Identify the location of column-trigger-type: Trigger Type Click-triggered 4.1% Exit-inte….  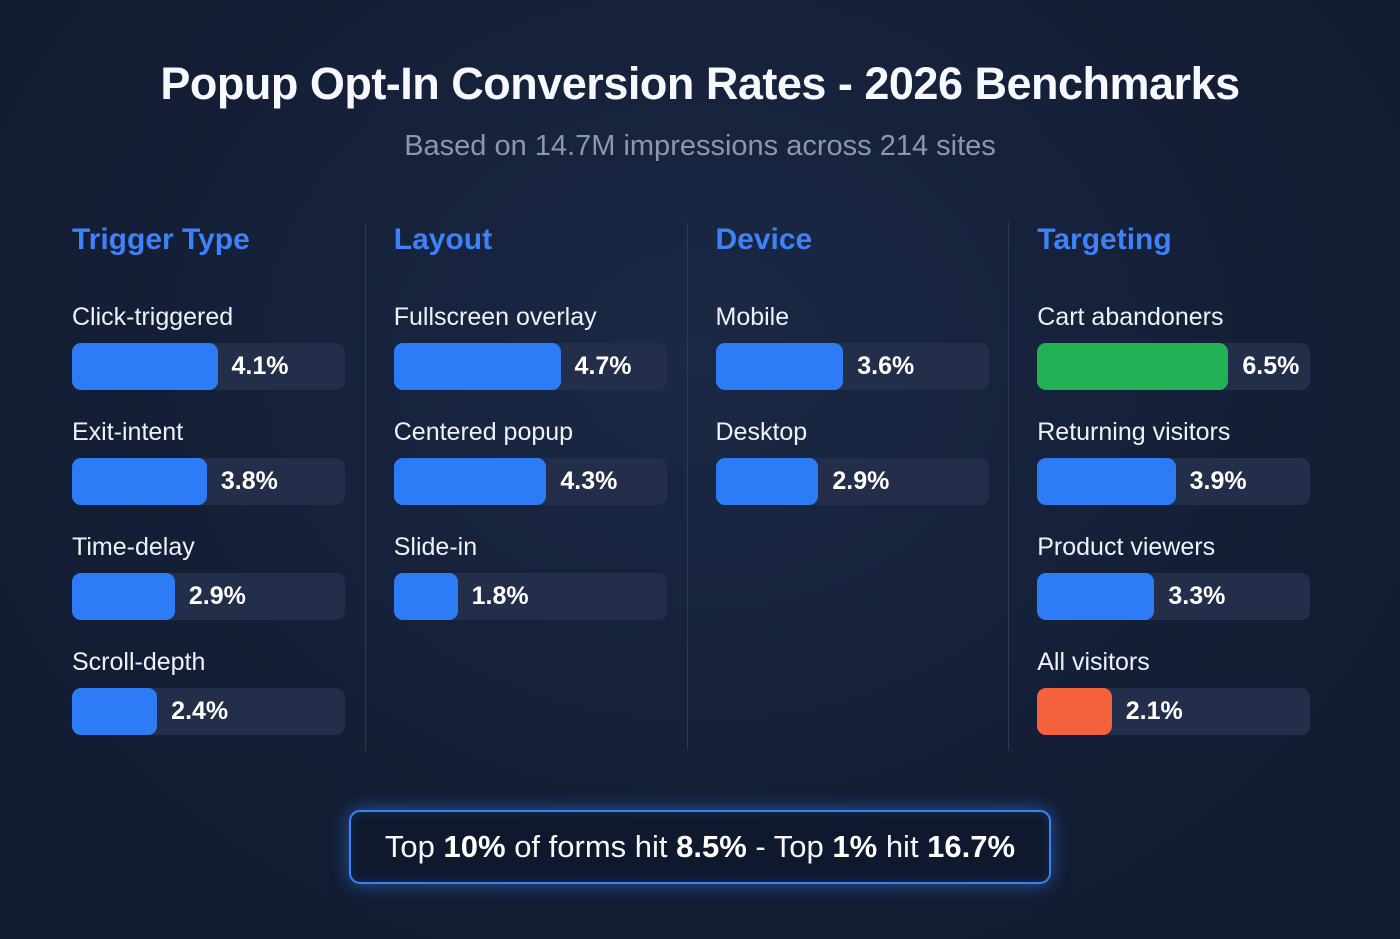
(217, 491).